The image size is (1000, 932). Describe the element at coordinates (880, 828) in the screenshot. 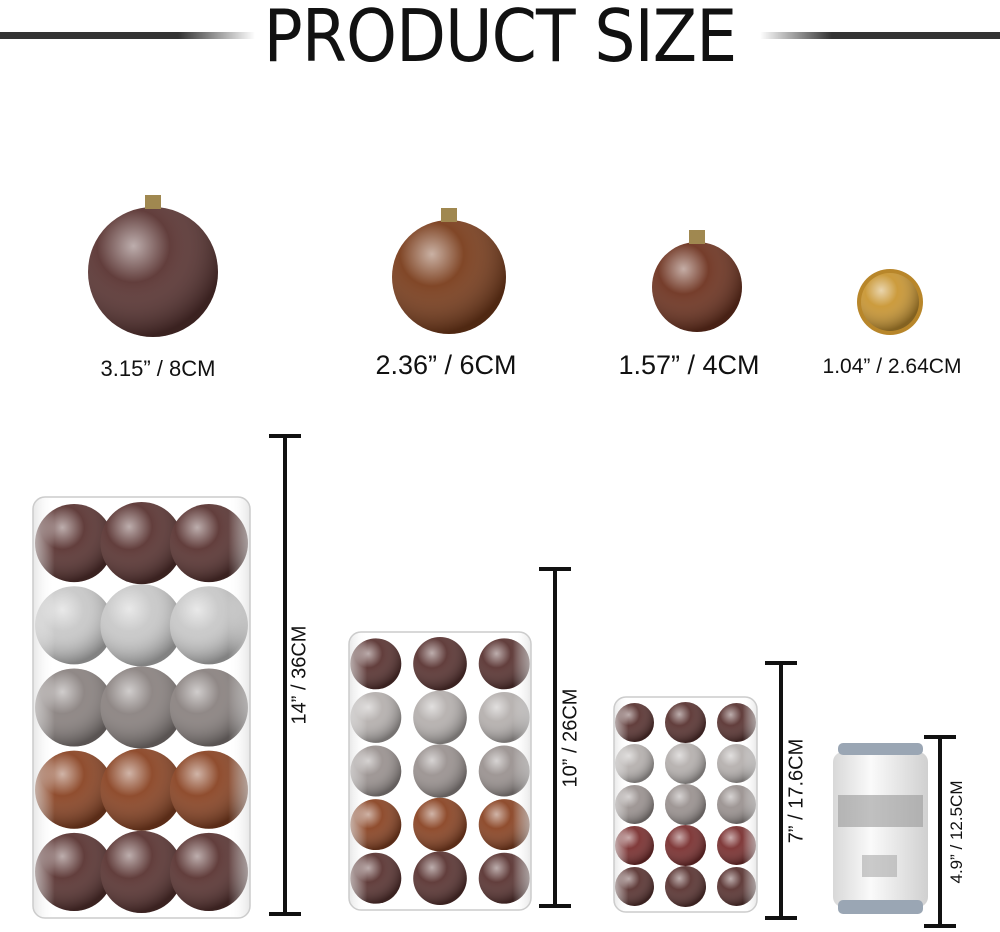

I see `soda-can` at that location.